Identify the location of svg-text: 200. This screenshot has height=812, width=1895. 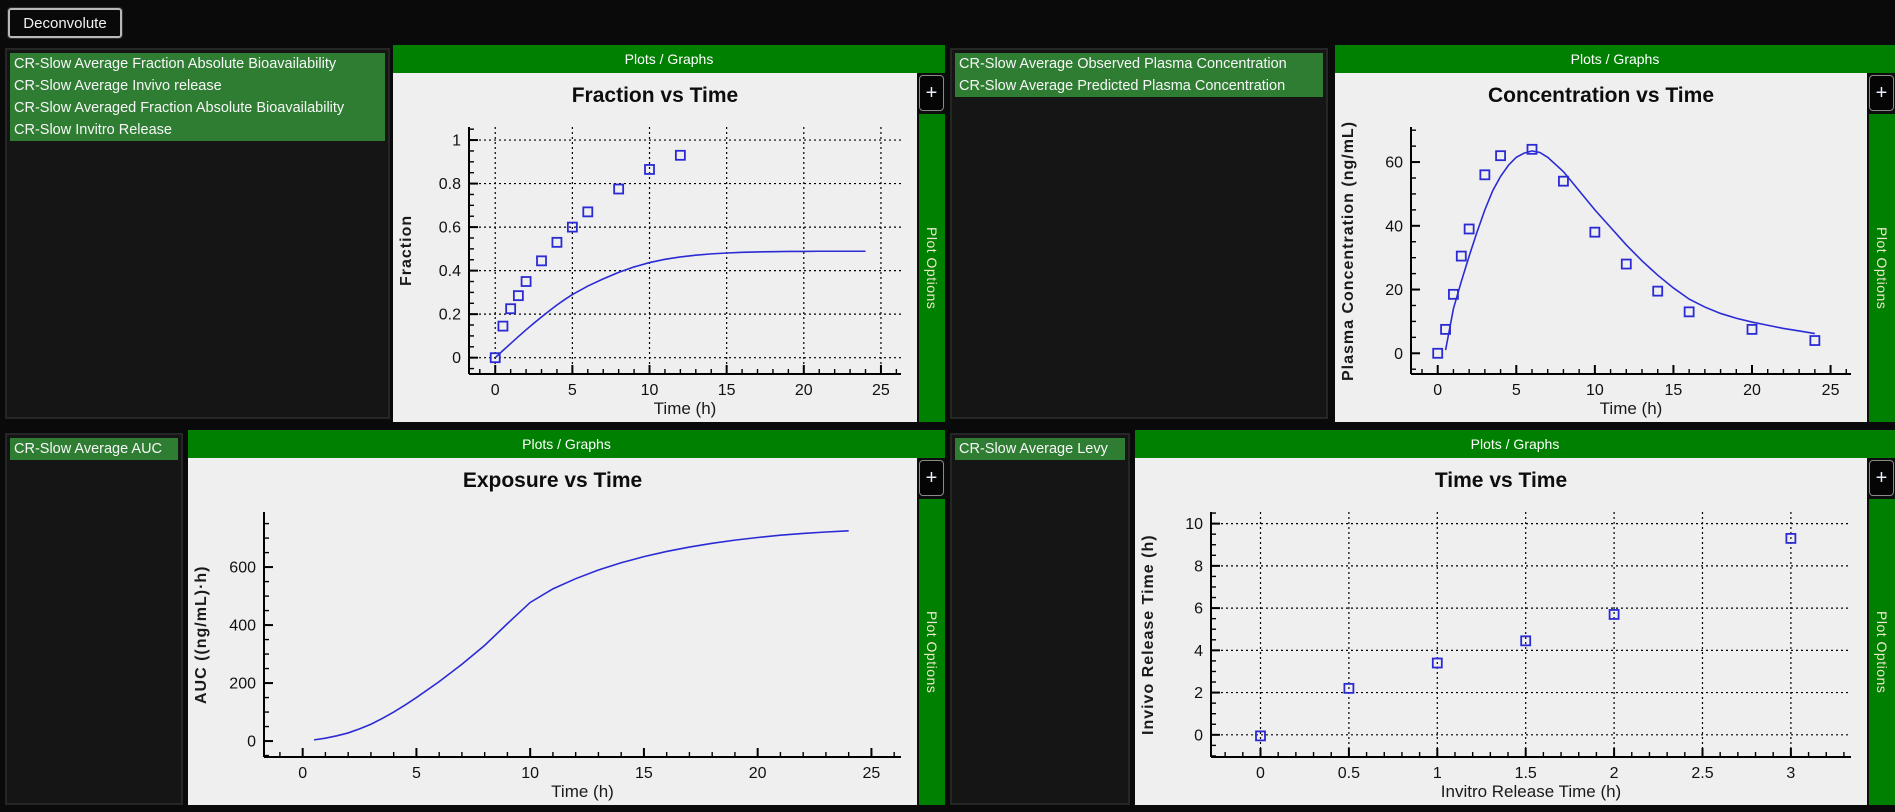
(242, 684).